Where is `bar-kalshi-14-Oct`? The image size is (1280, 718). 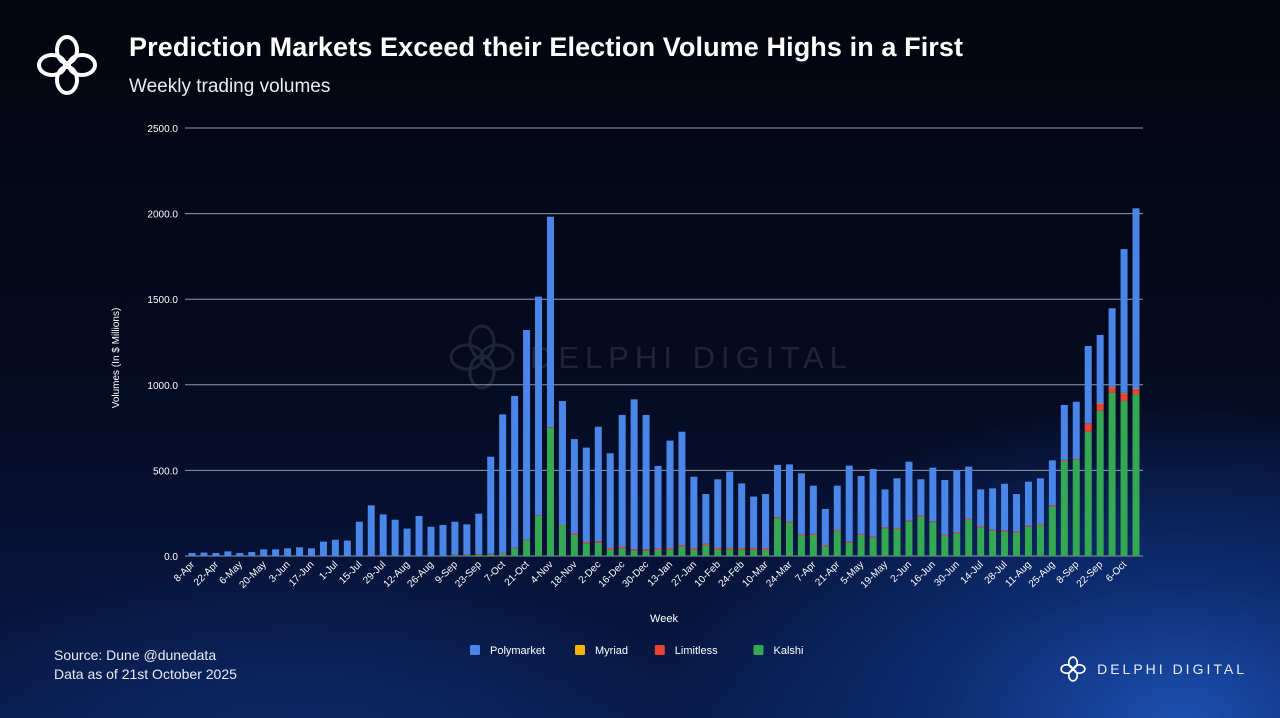
bar-kalshi-14-Oct is located at coordinates (515, 552).